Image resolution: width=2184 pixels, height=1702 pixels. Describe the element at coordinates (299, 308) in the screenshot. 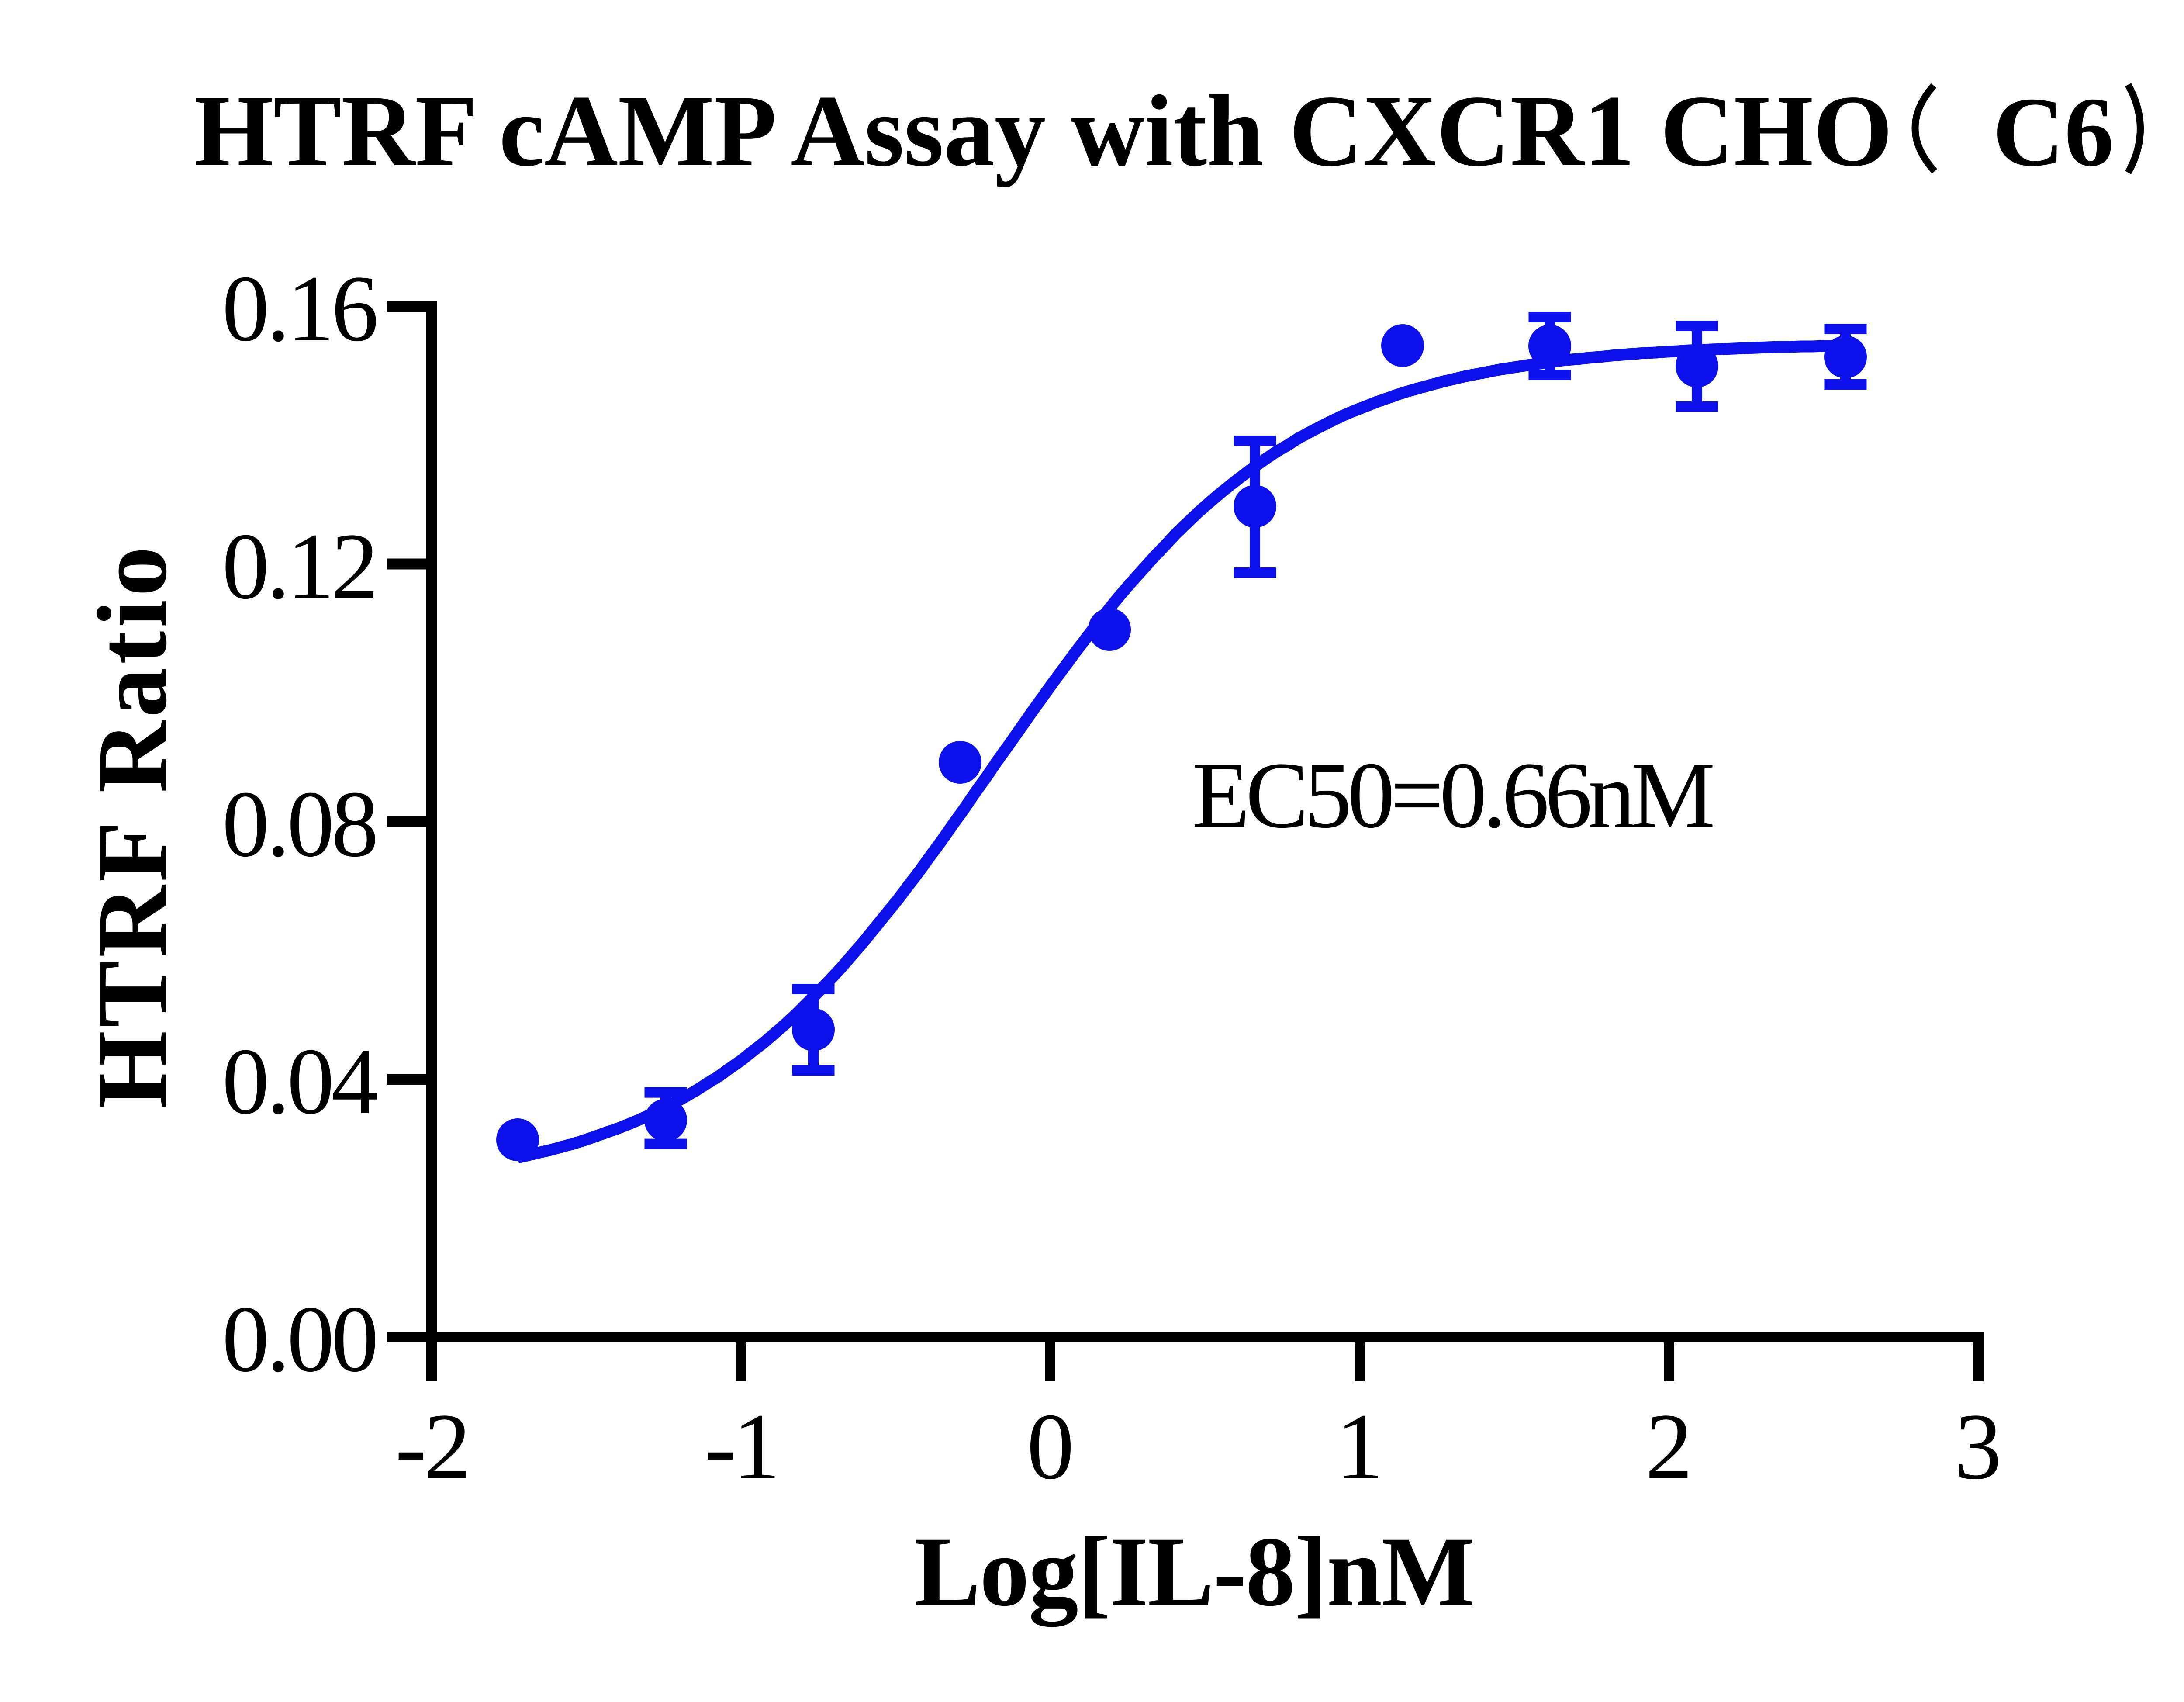

I see `svg-text: 0.16` at that location.